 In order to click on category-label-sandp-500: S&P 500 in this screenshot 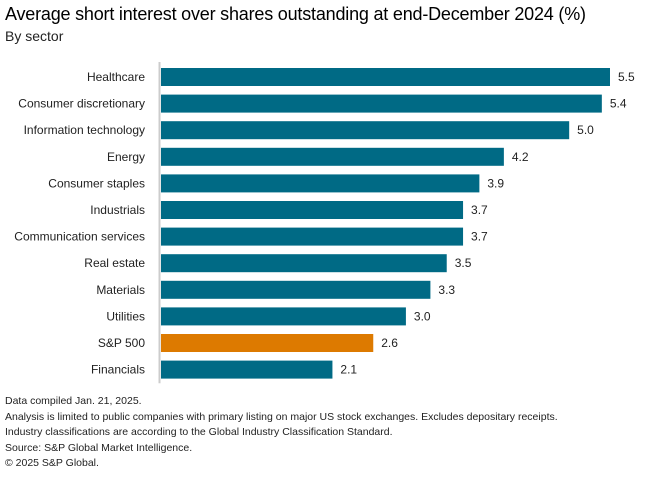, I will do `click(121, 343)`.